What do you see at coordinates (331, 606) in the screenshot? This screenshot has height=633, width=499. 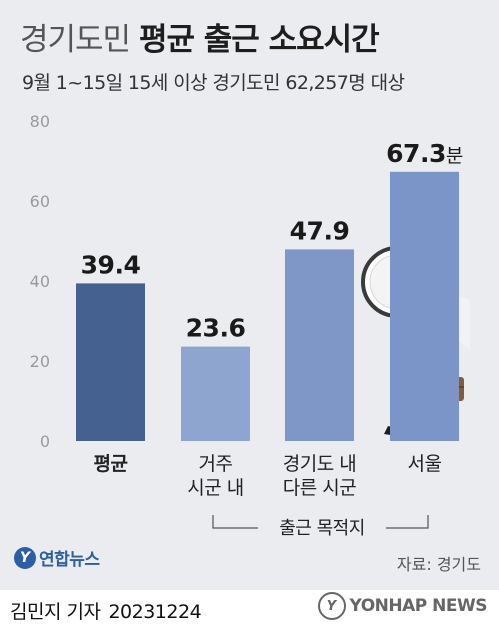 I see `yonhap-circle-icon: Y` at bounding box center [331, 606].